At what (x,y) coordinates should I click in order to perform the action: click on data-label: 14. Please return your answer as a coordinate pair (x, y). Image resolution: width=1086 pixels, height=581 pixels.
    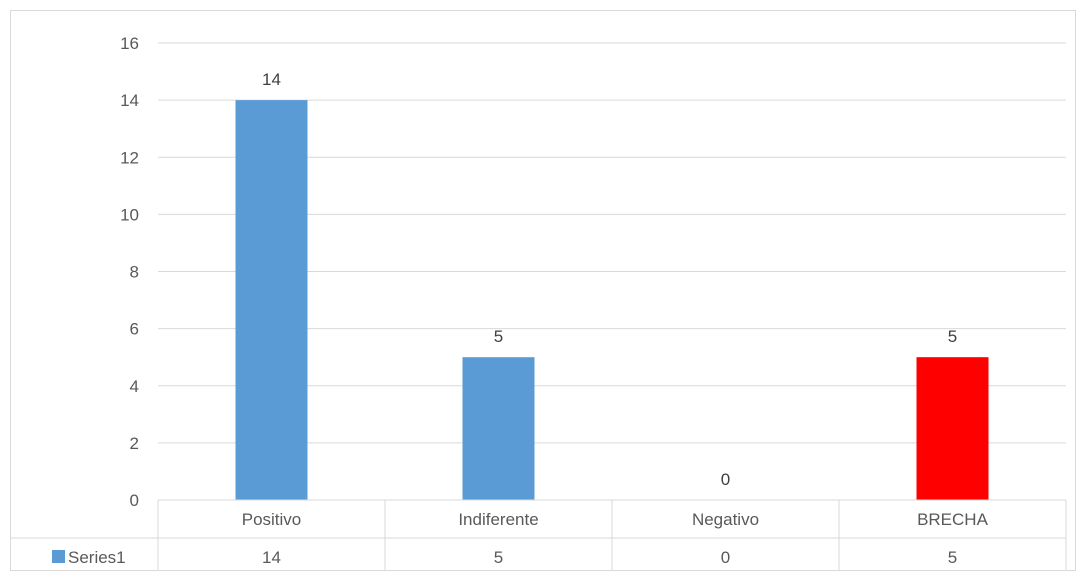
    Looking at the image, I should click on (271, 79).